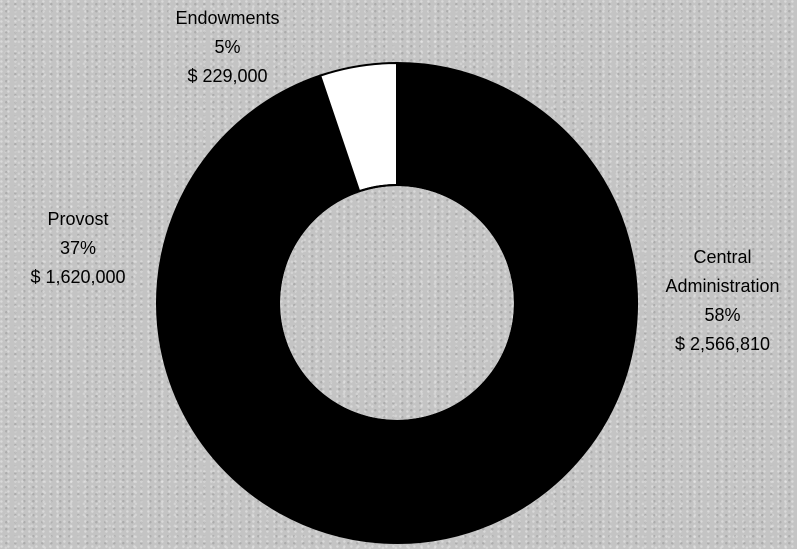 The image size is (797, 549). I want to click on label-endowments: Endowments 5% $ 229,000, so click(227, 47).